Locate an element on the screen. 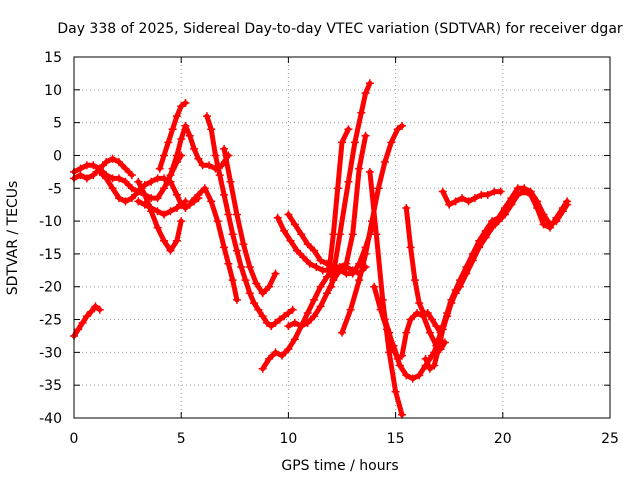 The height and width of the screenshot is (485, 640). x-tick-label: 25 is located at coordinates (610, 439).